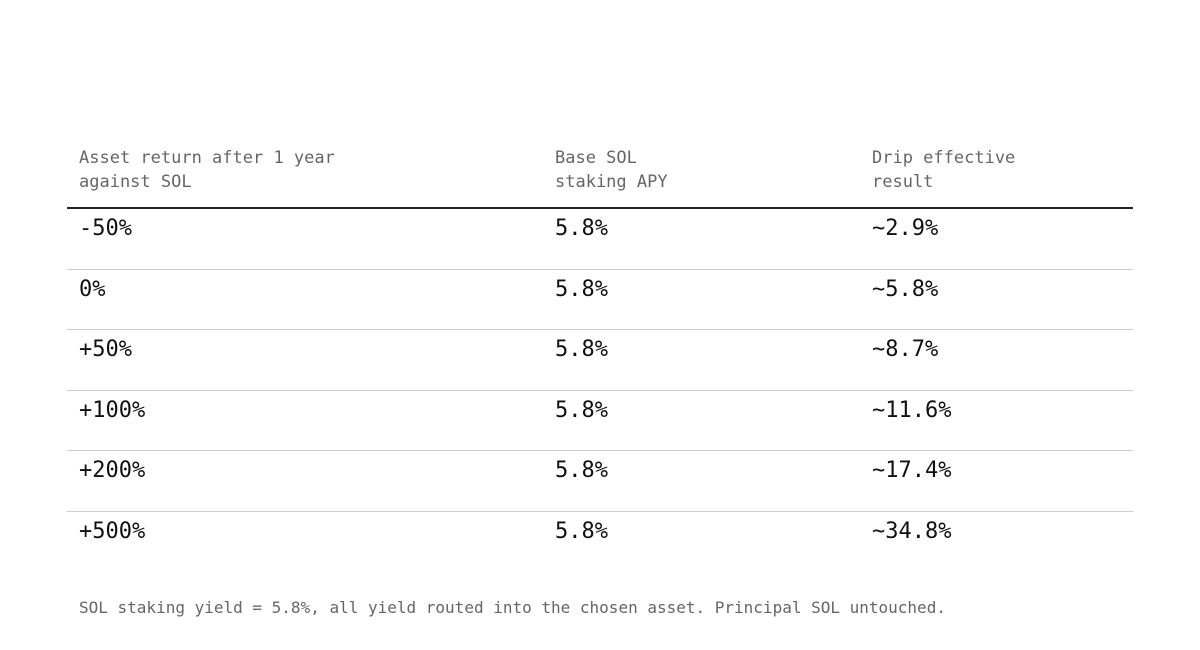  What do you see at coordinates (944, 170) in the screenshot?
I see `header-effective-result: Drip effective result` at bounding box center [944, 170].